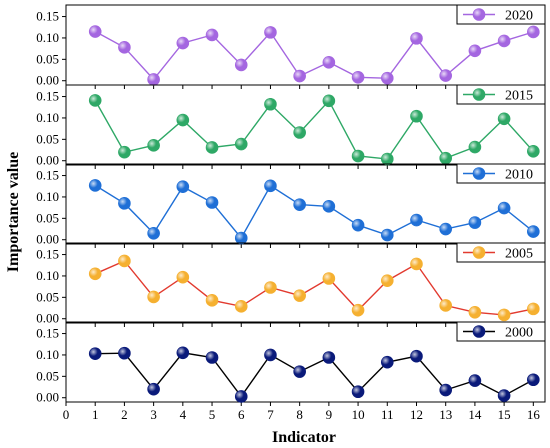 This screenshot has width=550, height=448. What do you see at coordinates (416, 414) in the screenshot?
I see `x-tick-label: 12` at bounding box center [416, 414].